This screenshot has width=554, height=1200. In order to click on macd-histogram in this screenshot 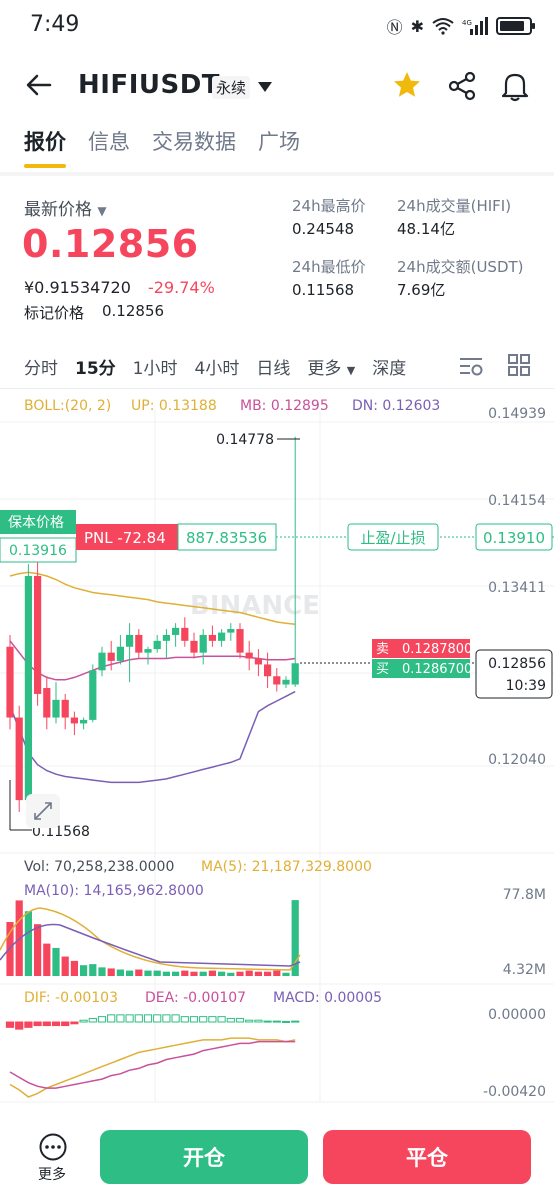, I will do `click(152, 1022)`.